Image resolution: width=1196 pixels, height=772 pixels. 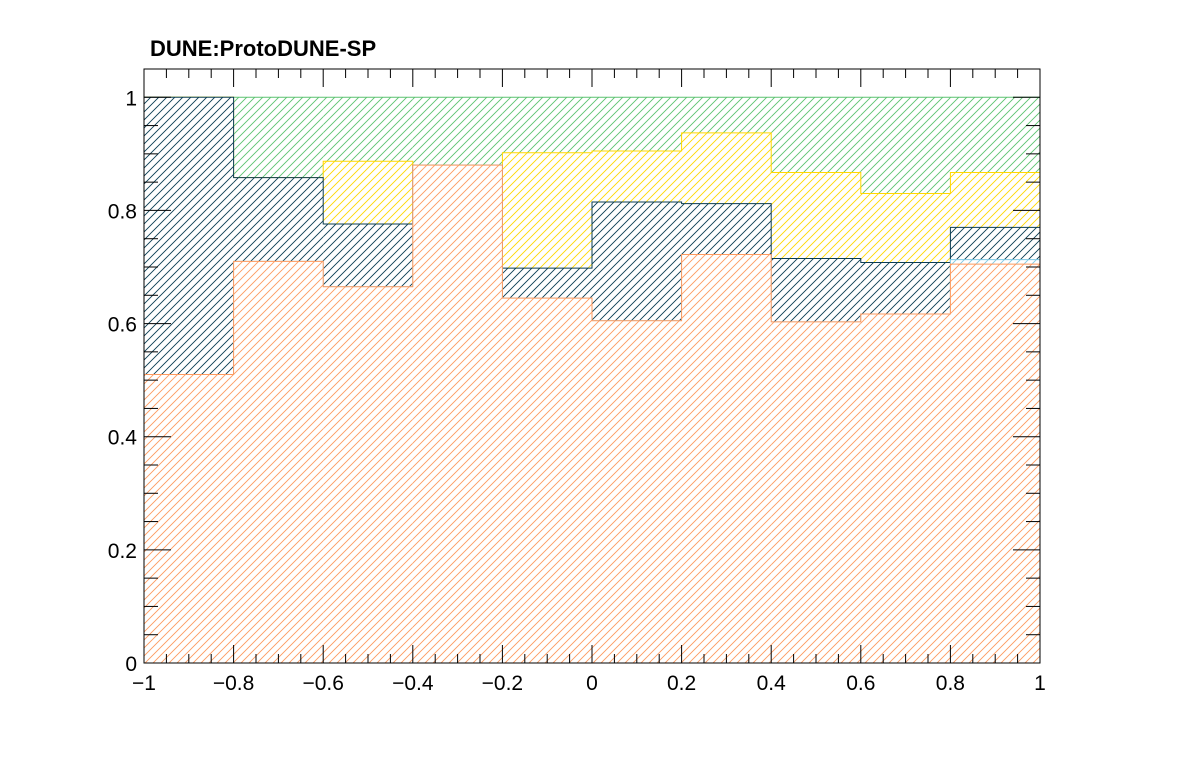 I want to click on x-tick-label: −0.8, so click(x=233, y=683).